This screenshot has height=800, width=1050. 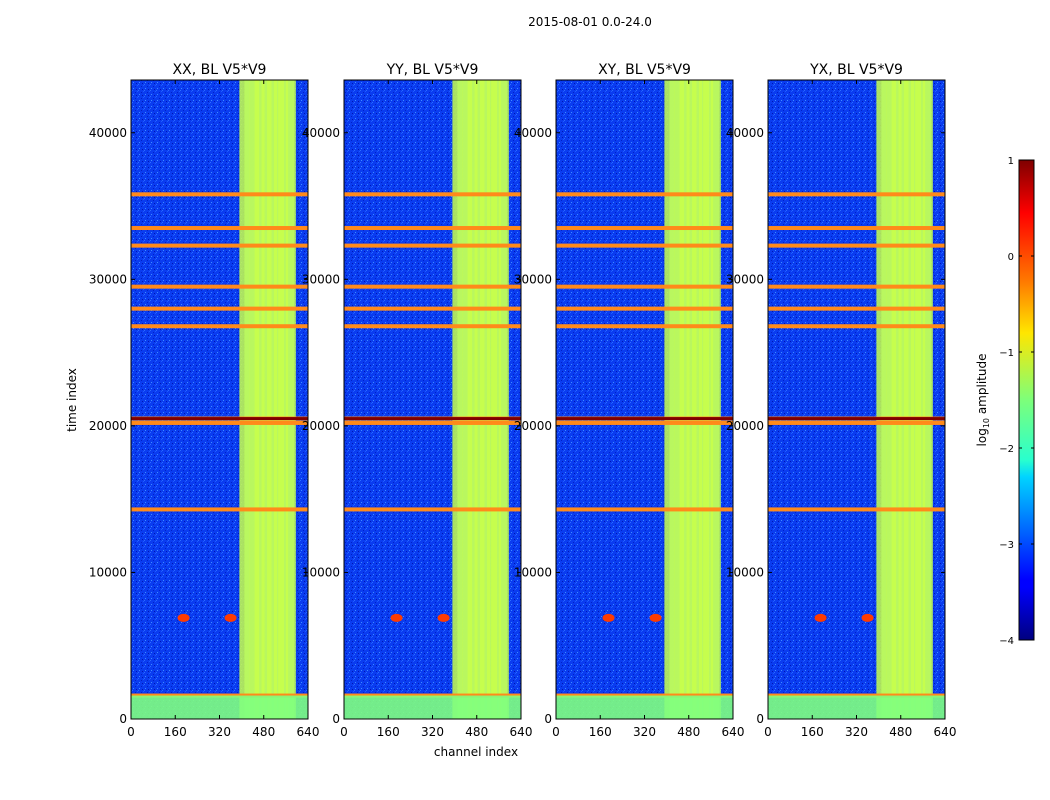 I want to click on colorbar-tick-label: −2, so click(x=1006, y=449).